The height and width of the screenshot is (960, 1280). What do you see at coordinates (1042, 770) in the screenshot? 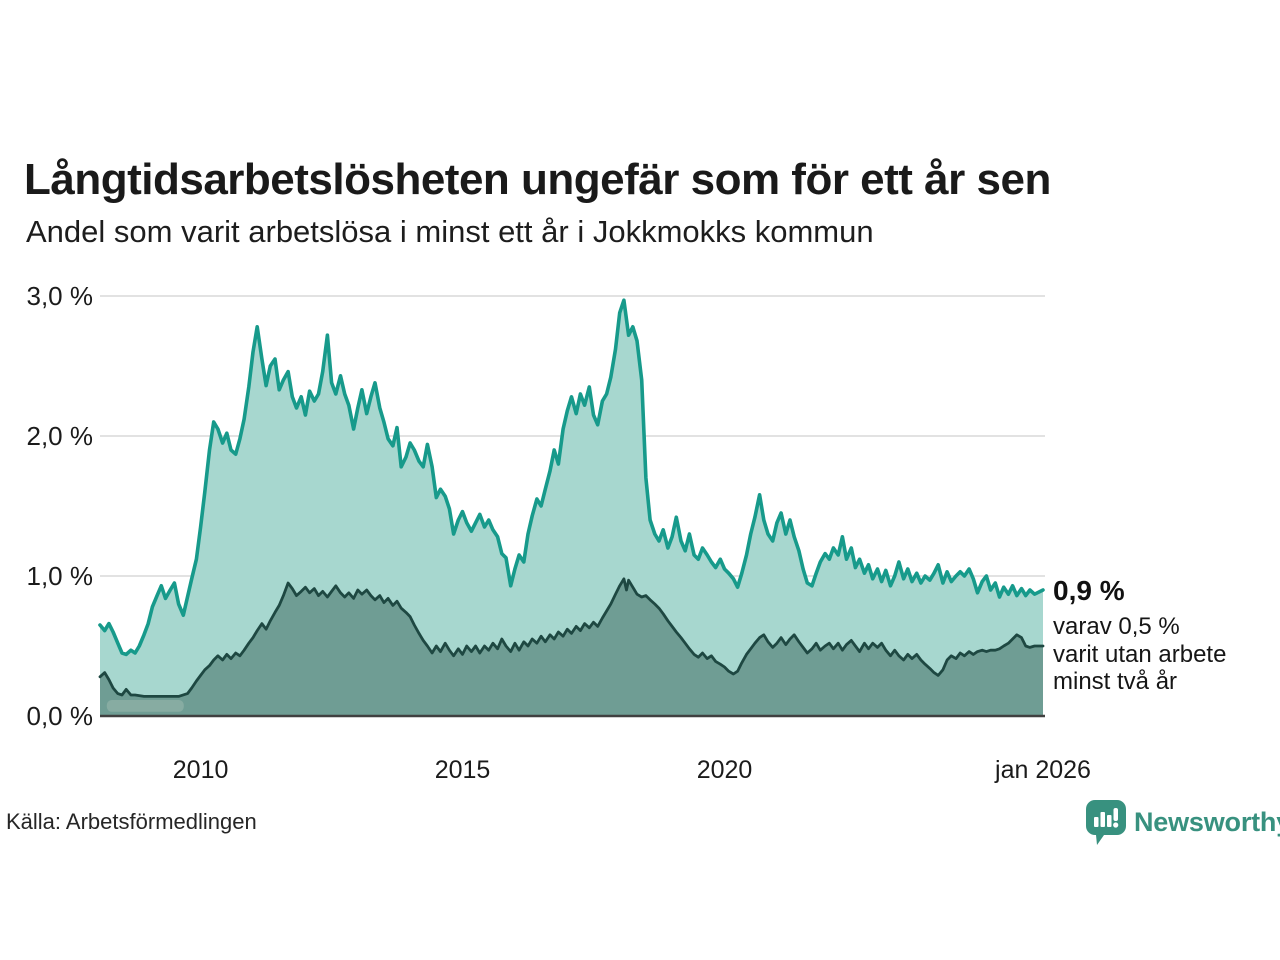
I see `x-tick-label: jan 2026` at bounding box center [1042, 770].